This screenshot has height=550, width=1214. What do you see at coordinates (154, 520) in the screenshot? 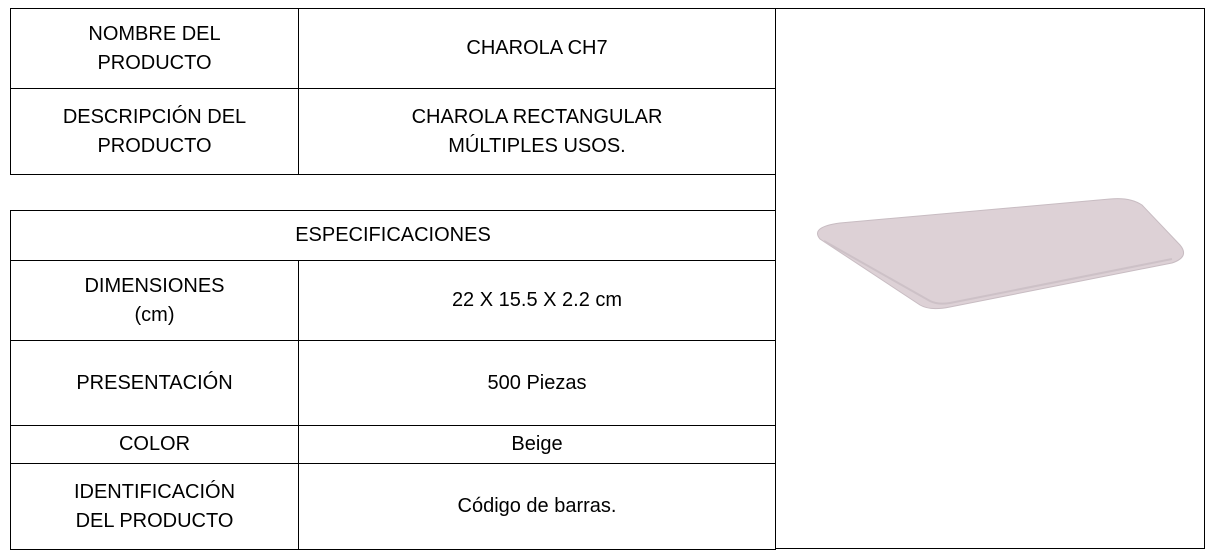
I see `cell-text: DEL PRODUCTO` at bounding box center [154, 520].